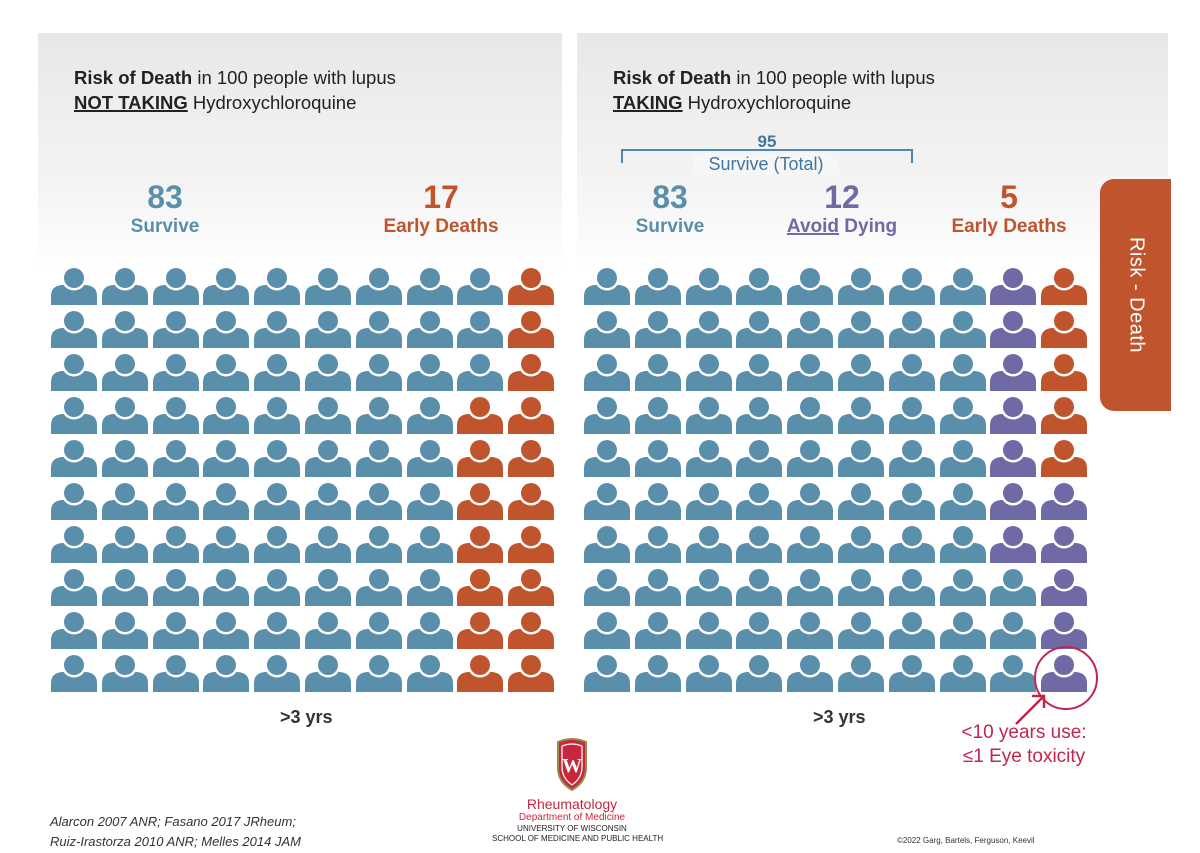 The height and width of the screenshot is (853, 1200). I want to click on citation-line2: Ruiz-Irastorza 2010 ANR; Melles 2014 JAM, so click(175, 841).